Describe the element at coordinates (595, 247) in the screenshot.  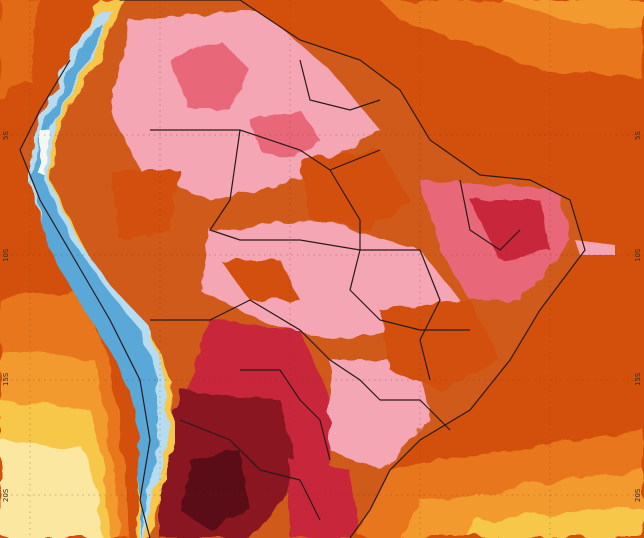
I see `atlantic-pink-patch` at that location.